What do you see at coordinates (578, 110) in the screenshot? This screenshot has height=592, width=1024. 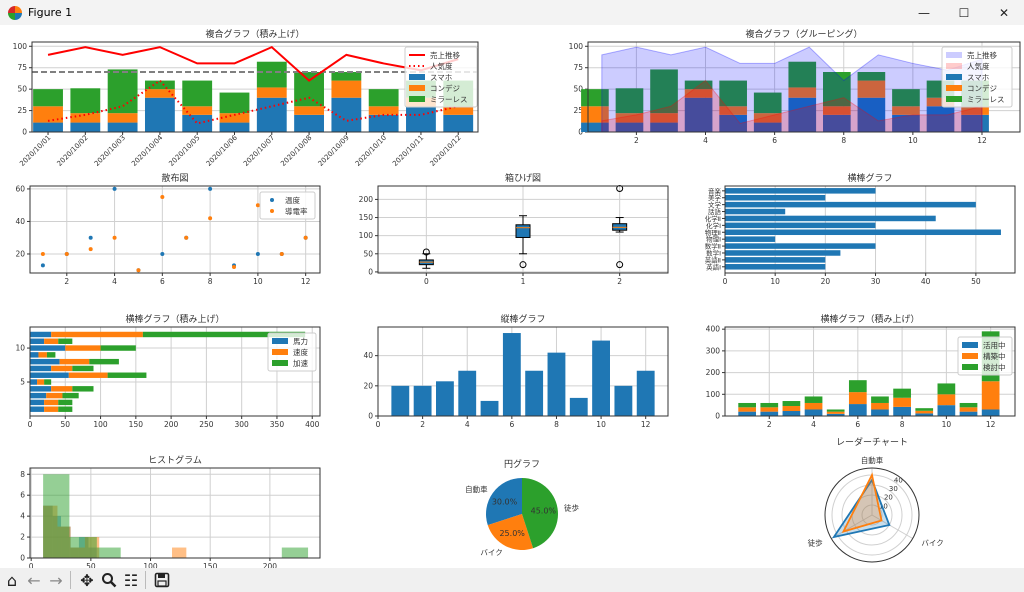 I see `y-tick-label: 25` at bounding box center [578, 110].